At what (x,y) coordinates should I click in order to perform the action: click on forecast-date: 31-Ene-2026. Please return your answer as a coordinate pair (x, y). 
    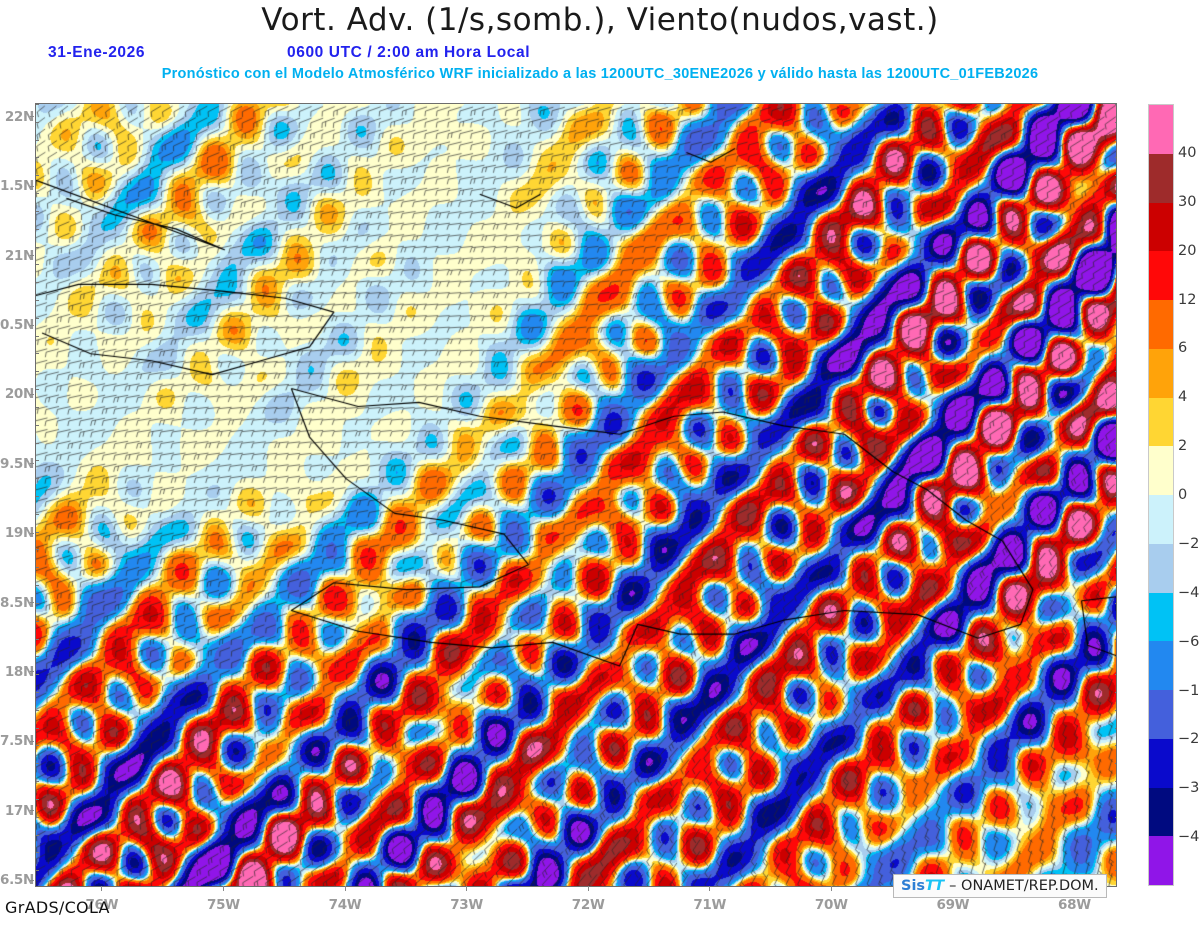
    Looking at the image, I should click on (97, 52).